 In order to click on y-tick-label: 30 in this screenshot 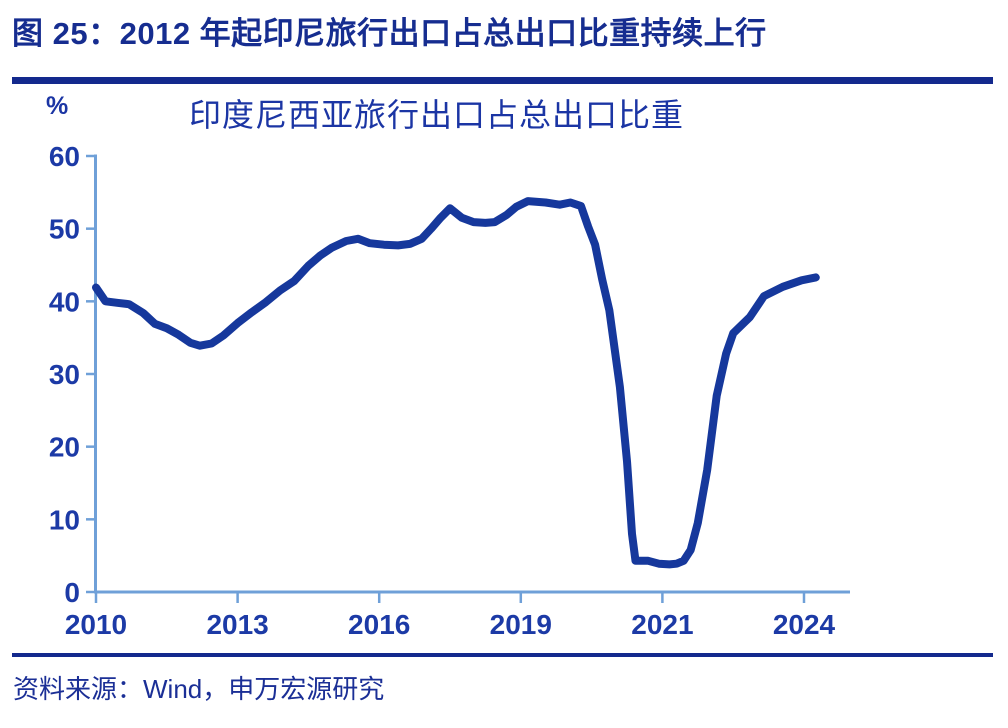, I will do `click(64, 374)`.